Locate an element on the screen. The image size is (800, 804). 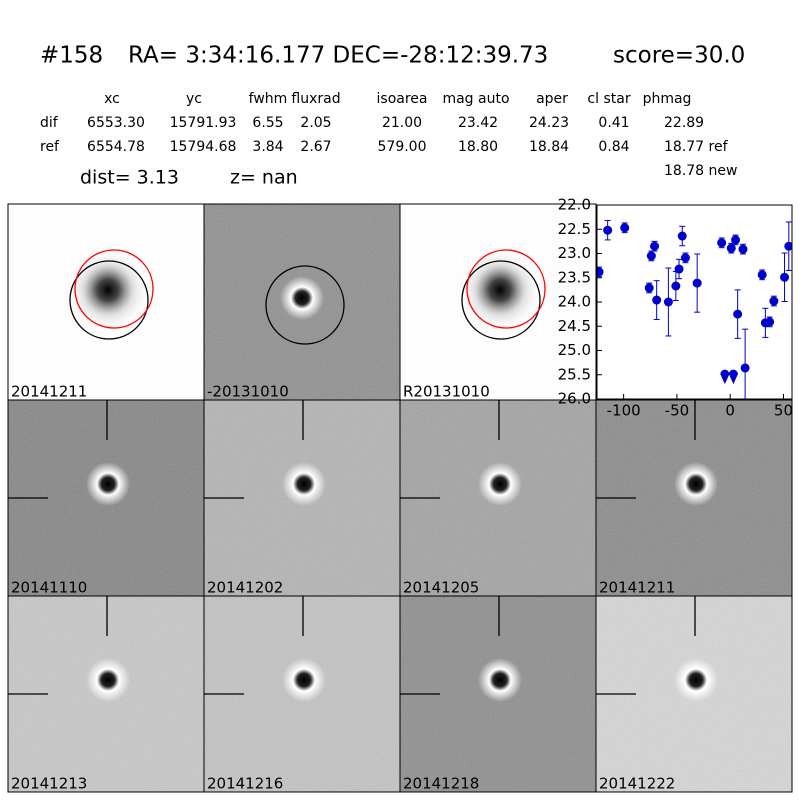
object-id: #158 is located at coordinates (71, 56).